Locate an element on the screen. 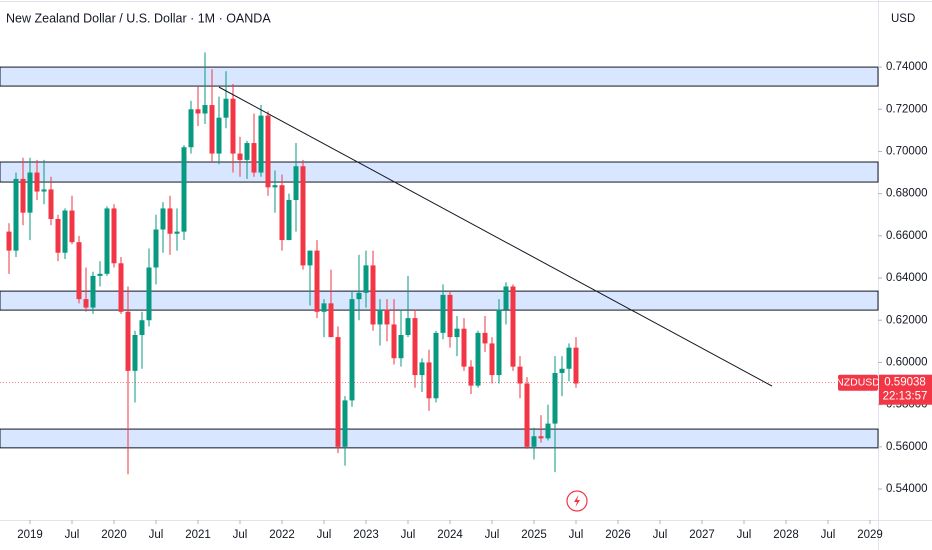 Image resolution: width=932 pixels, height=550 pixels. x-tick-label: 2021 is located at coordinates (198, 535).